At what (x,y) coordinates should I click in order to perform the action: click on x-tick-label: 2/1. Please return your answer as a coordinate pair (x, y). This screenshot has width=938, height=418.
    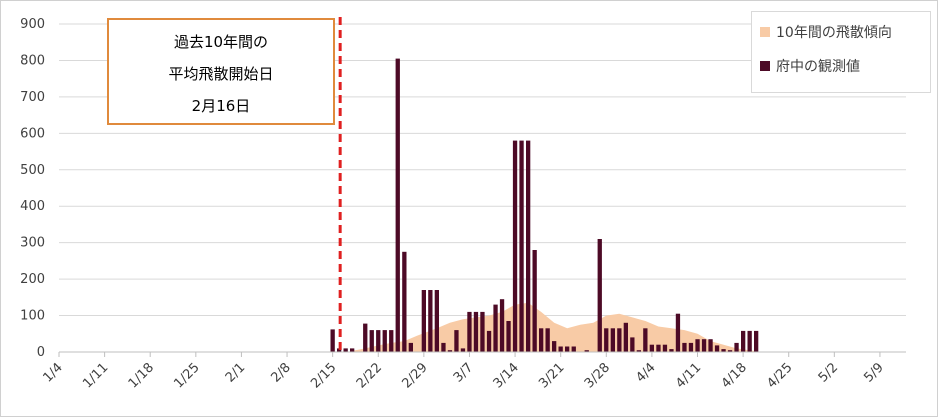
    Looking at the image, I should click on (235, 372).